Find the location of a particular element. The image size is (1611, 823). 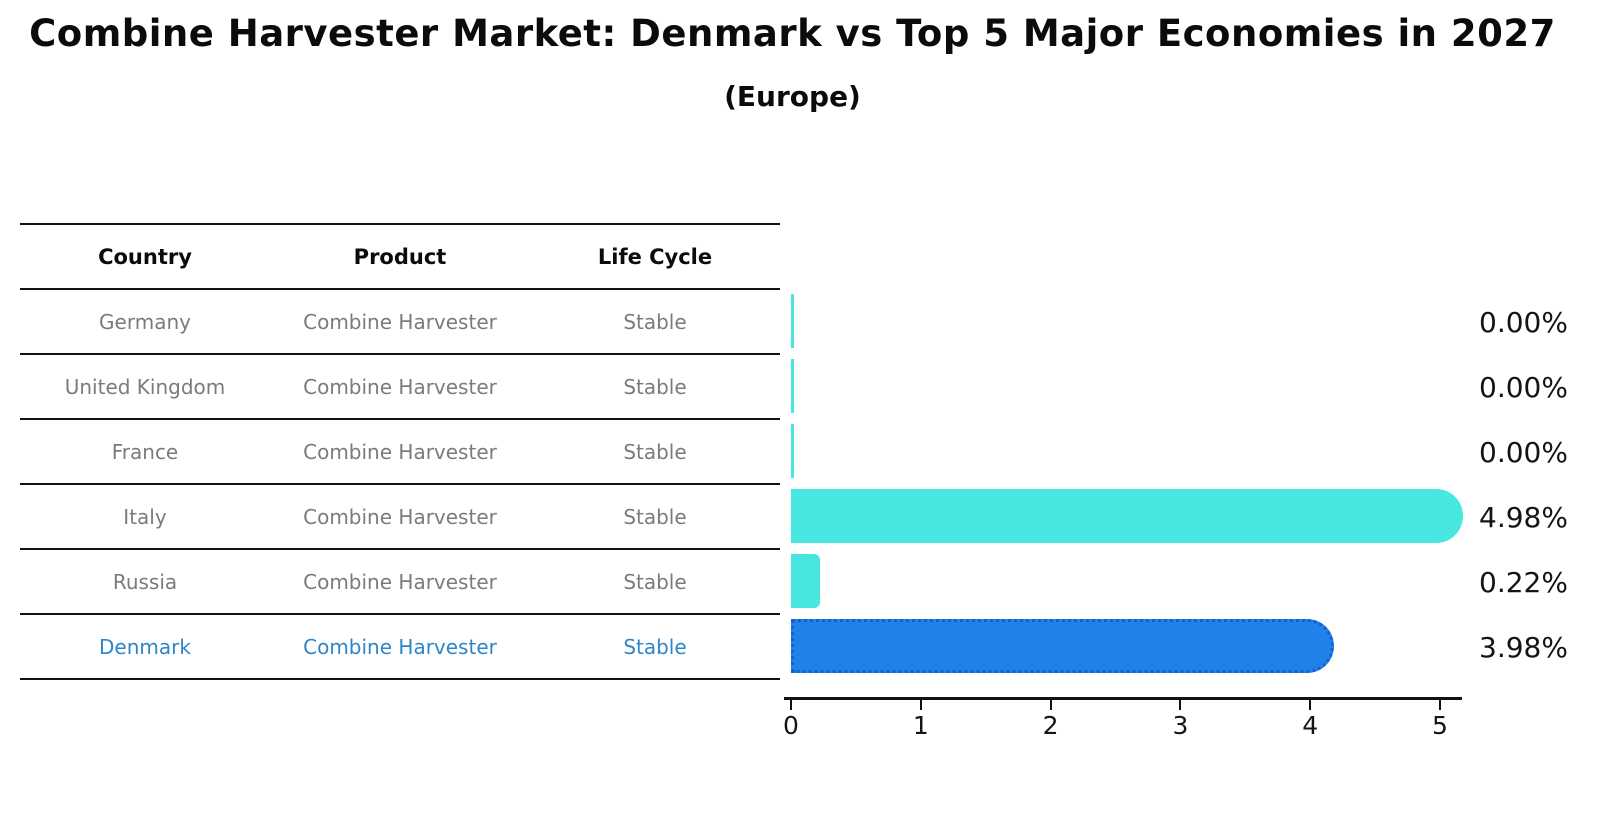

x-axis-tick-label-2: 2 is located at coordinates (1050, 725).